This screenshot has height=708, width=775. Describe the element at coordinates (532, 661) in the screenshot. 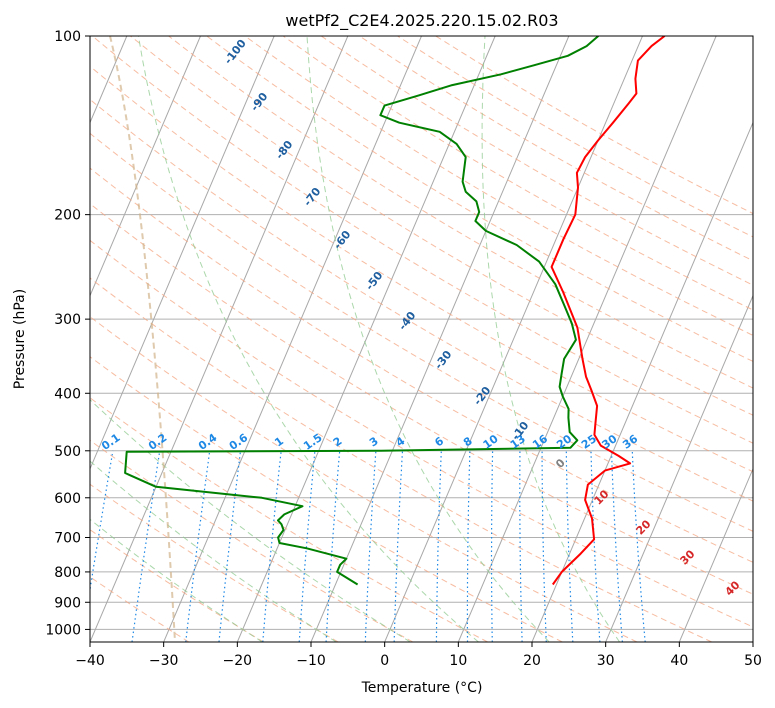

I see `x-tick-label: 20` at that location.